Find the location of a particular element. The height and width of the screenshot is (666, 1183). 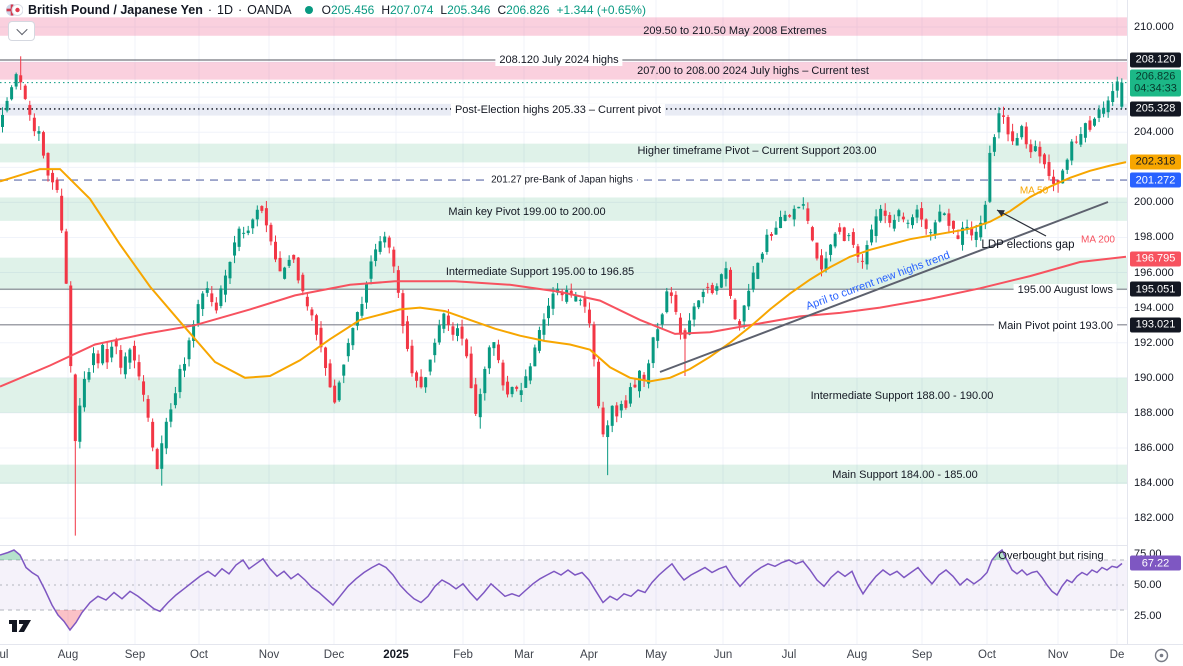

time-label-jul: Jul is located at coordinates (789, 655).